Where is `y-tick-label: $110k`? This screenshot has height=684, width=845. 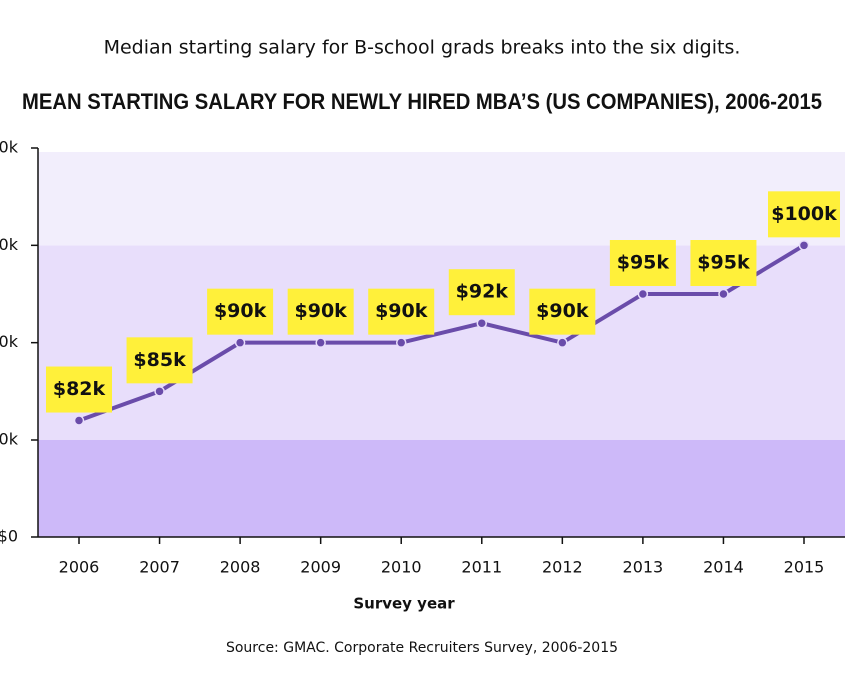
y-tick-label: $110k is located at coordinates (9, 147).